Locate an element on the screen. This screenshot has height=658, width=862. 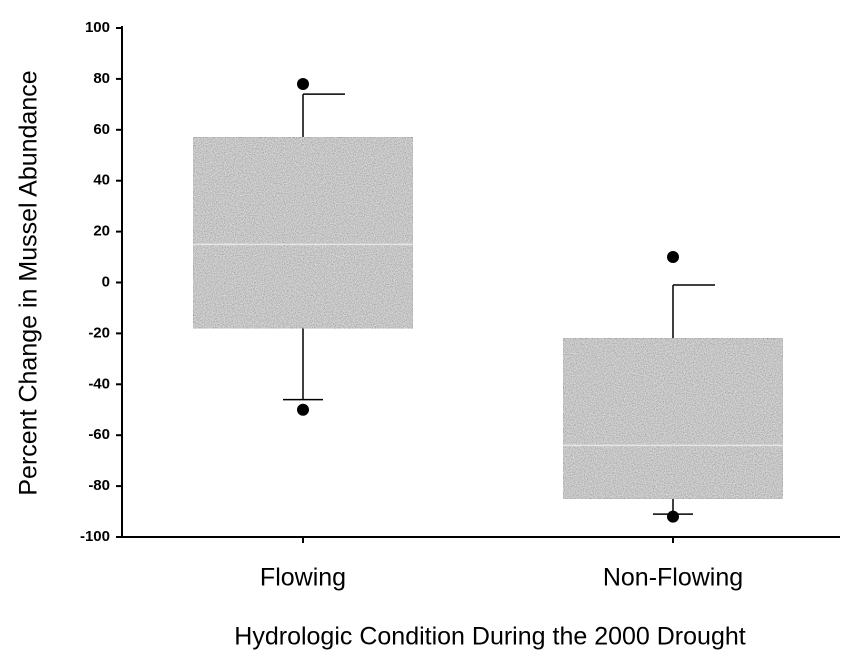
x-tick-label: Flowing is located at coordinates (303, 578).